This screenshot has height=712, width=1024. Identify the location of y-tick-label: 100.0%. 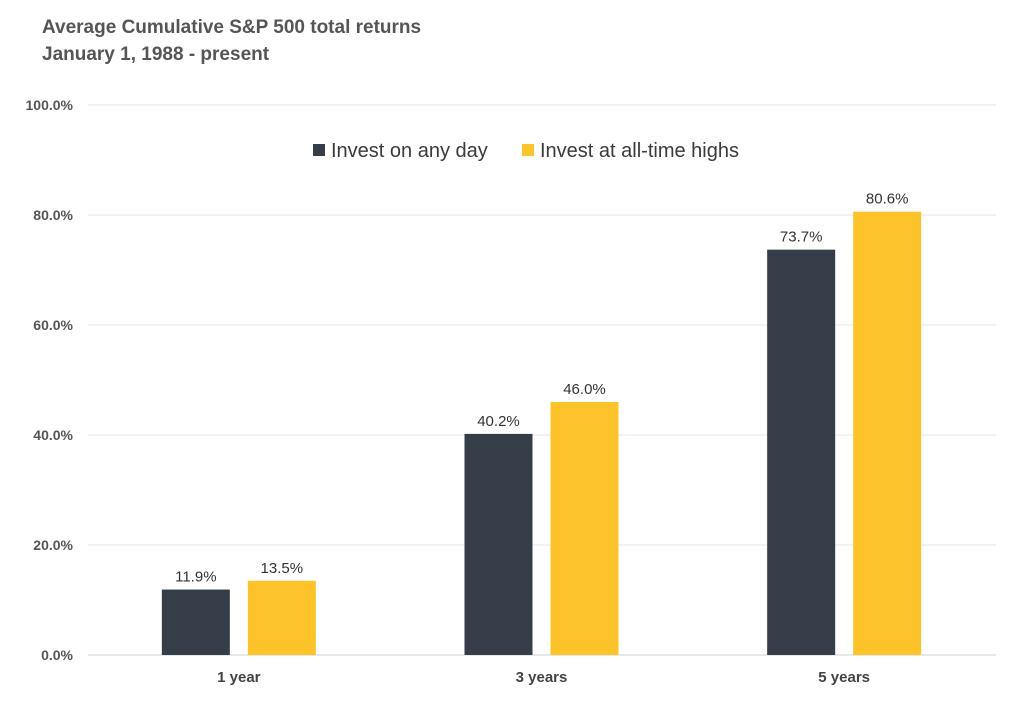
(50, 105).